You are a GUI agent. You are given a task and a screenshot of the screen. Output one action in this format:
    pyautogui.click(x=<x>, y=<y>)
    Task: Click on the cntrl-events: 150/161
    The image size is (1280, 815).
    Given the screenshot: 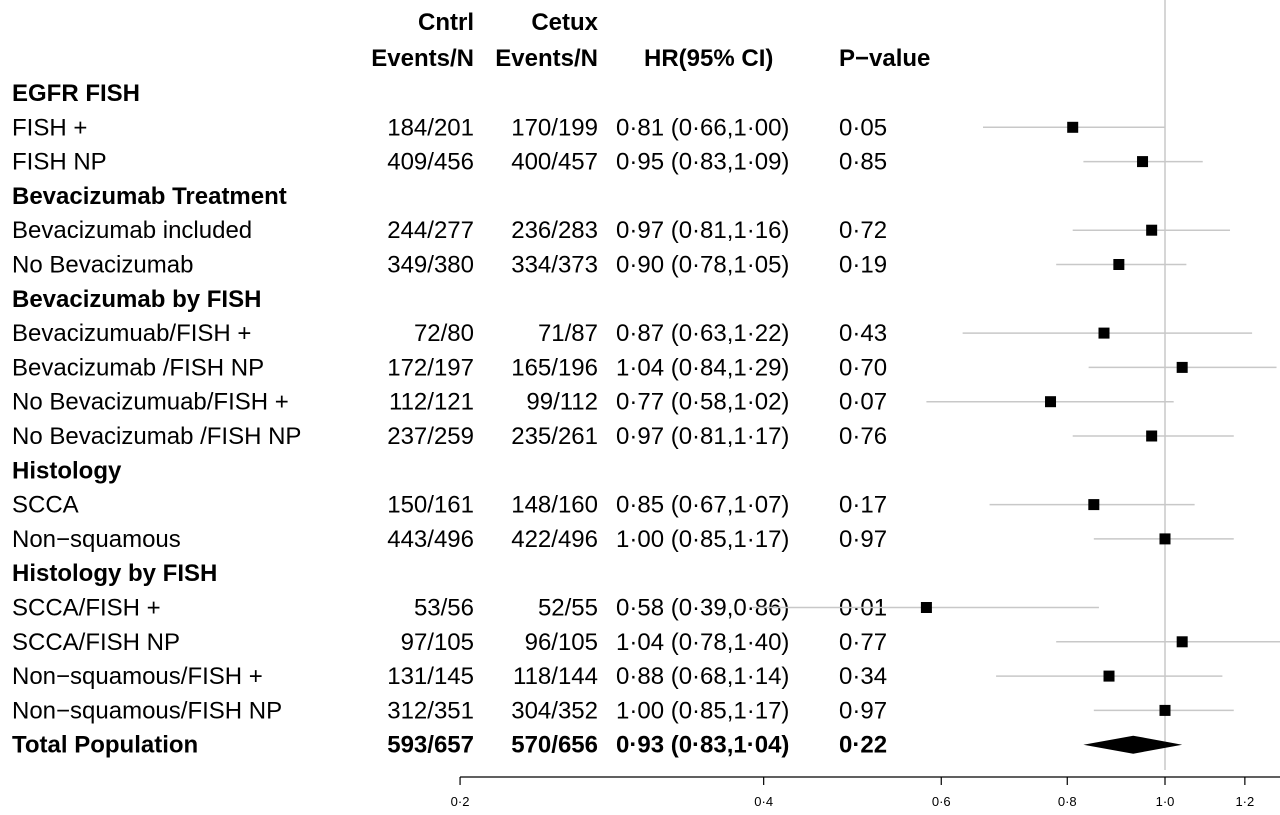 What is the action you would take?
    pyautogui.click(x=430, y=505)
    